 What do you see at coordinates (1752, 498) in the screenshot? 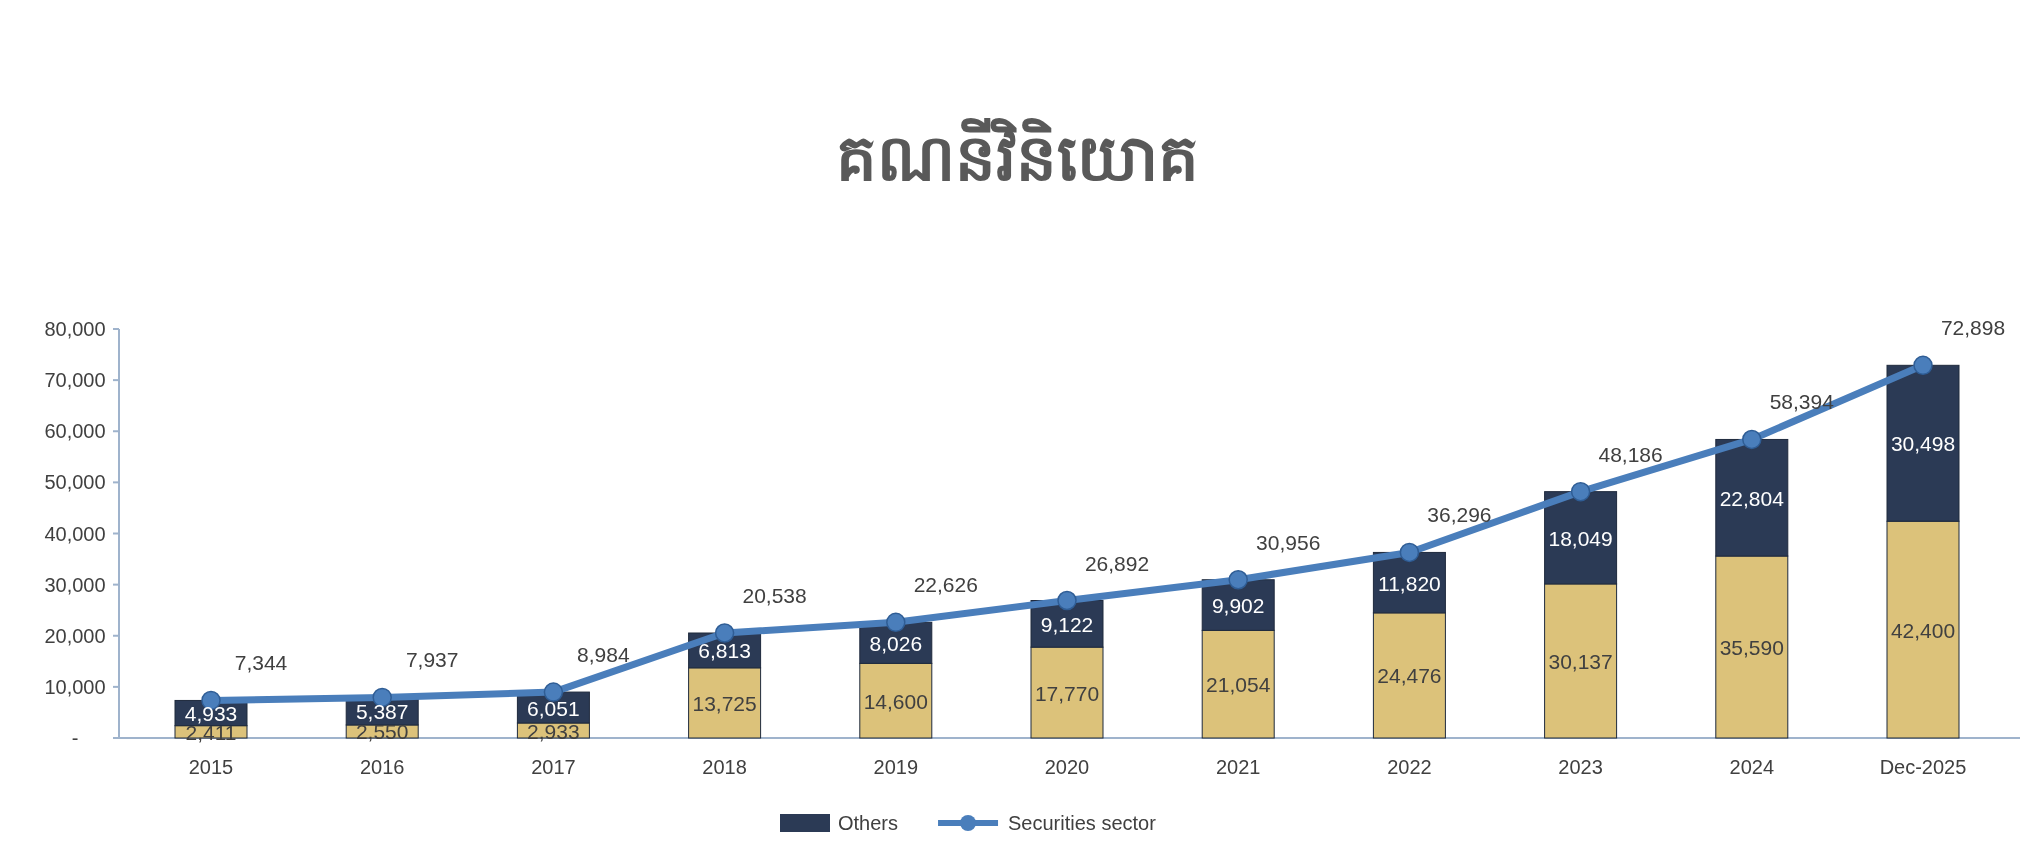
I see `data-label: 22,804` at bounding box center [1752, 498].